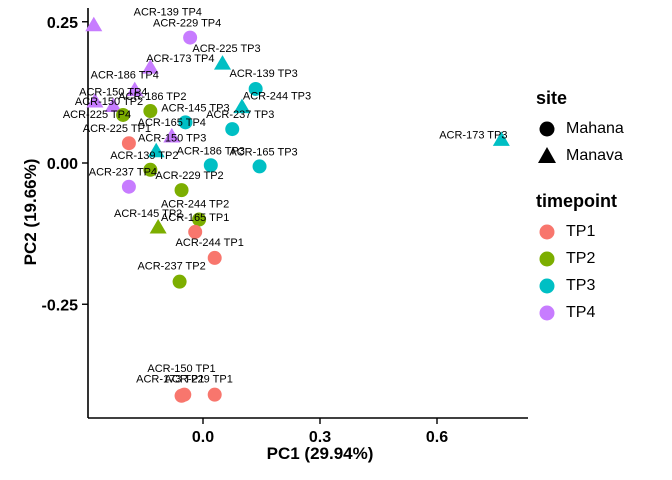  What do you see at coordinates (113, 93) in the screenshot?
I see `point-label: ACR-150 TP4` at bounding box center [113, 93].